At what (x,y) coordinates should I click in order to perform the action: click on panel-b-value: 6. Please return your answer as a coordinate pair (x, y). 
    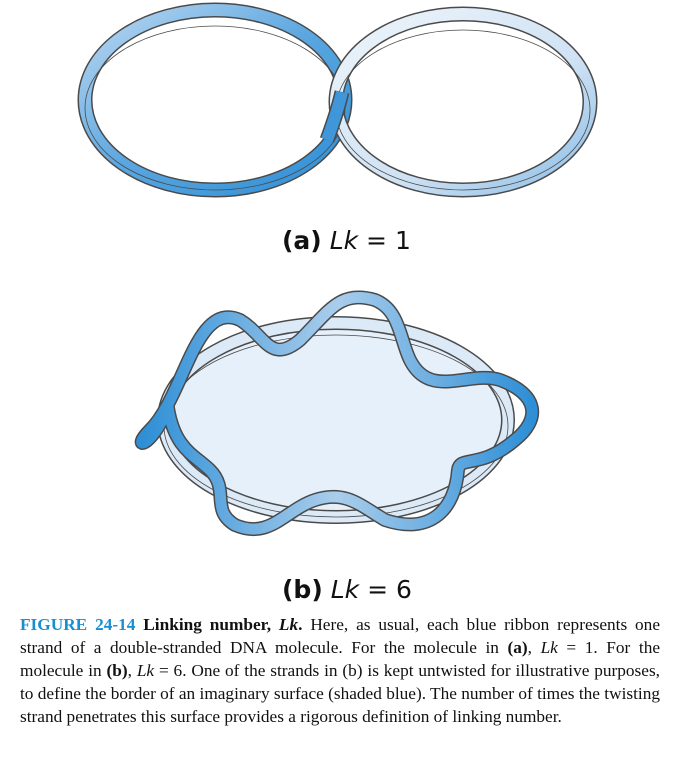
    Looking at the image, I should click on (403, 589).